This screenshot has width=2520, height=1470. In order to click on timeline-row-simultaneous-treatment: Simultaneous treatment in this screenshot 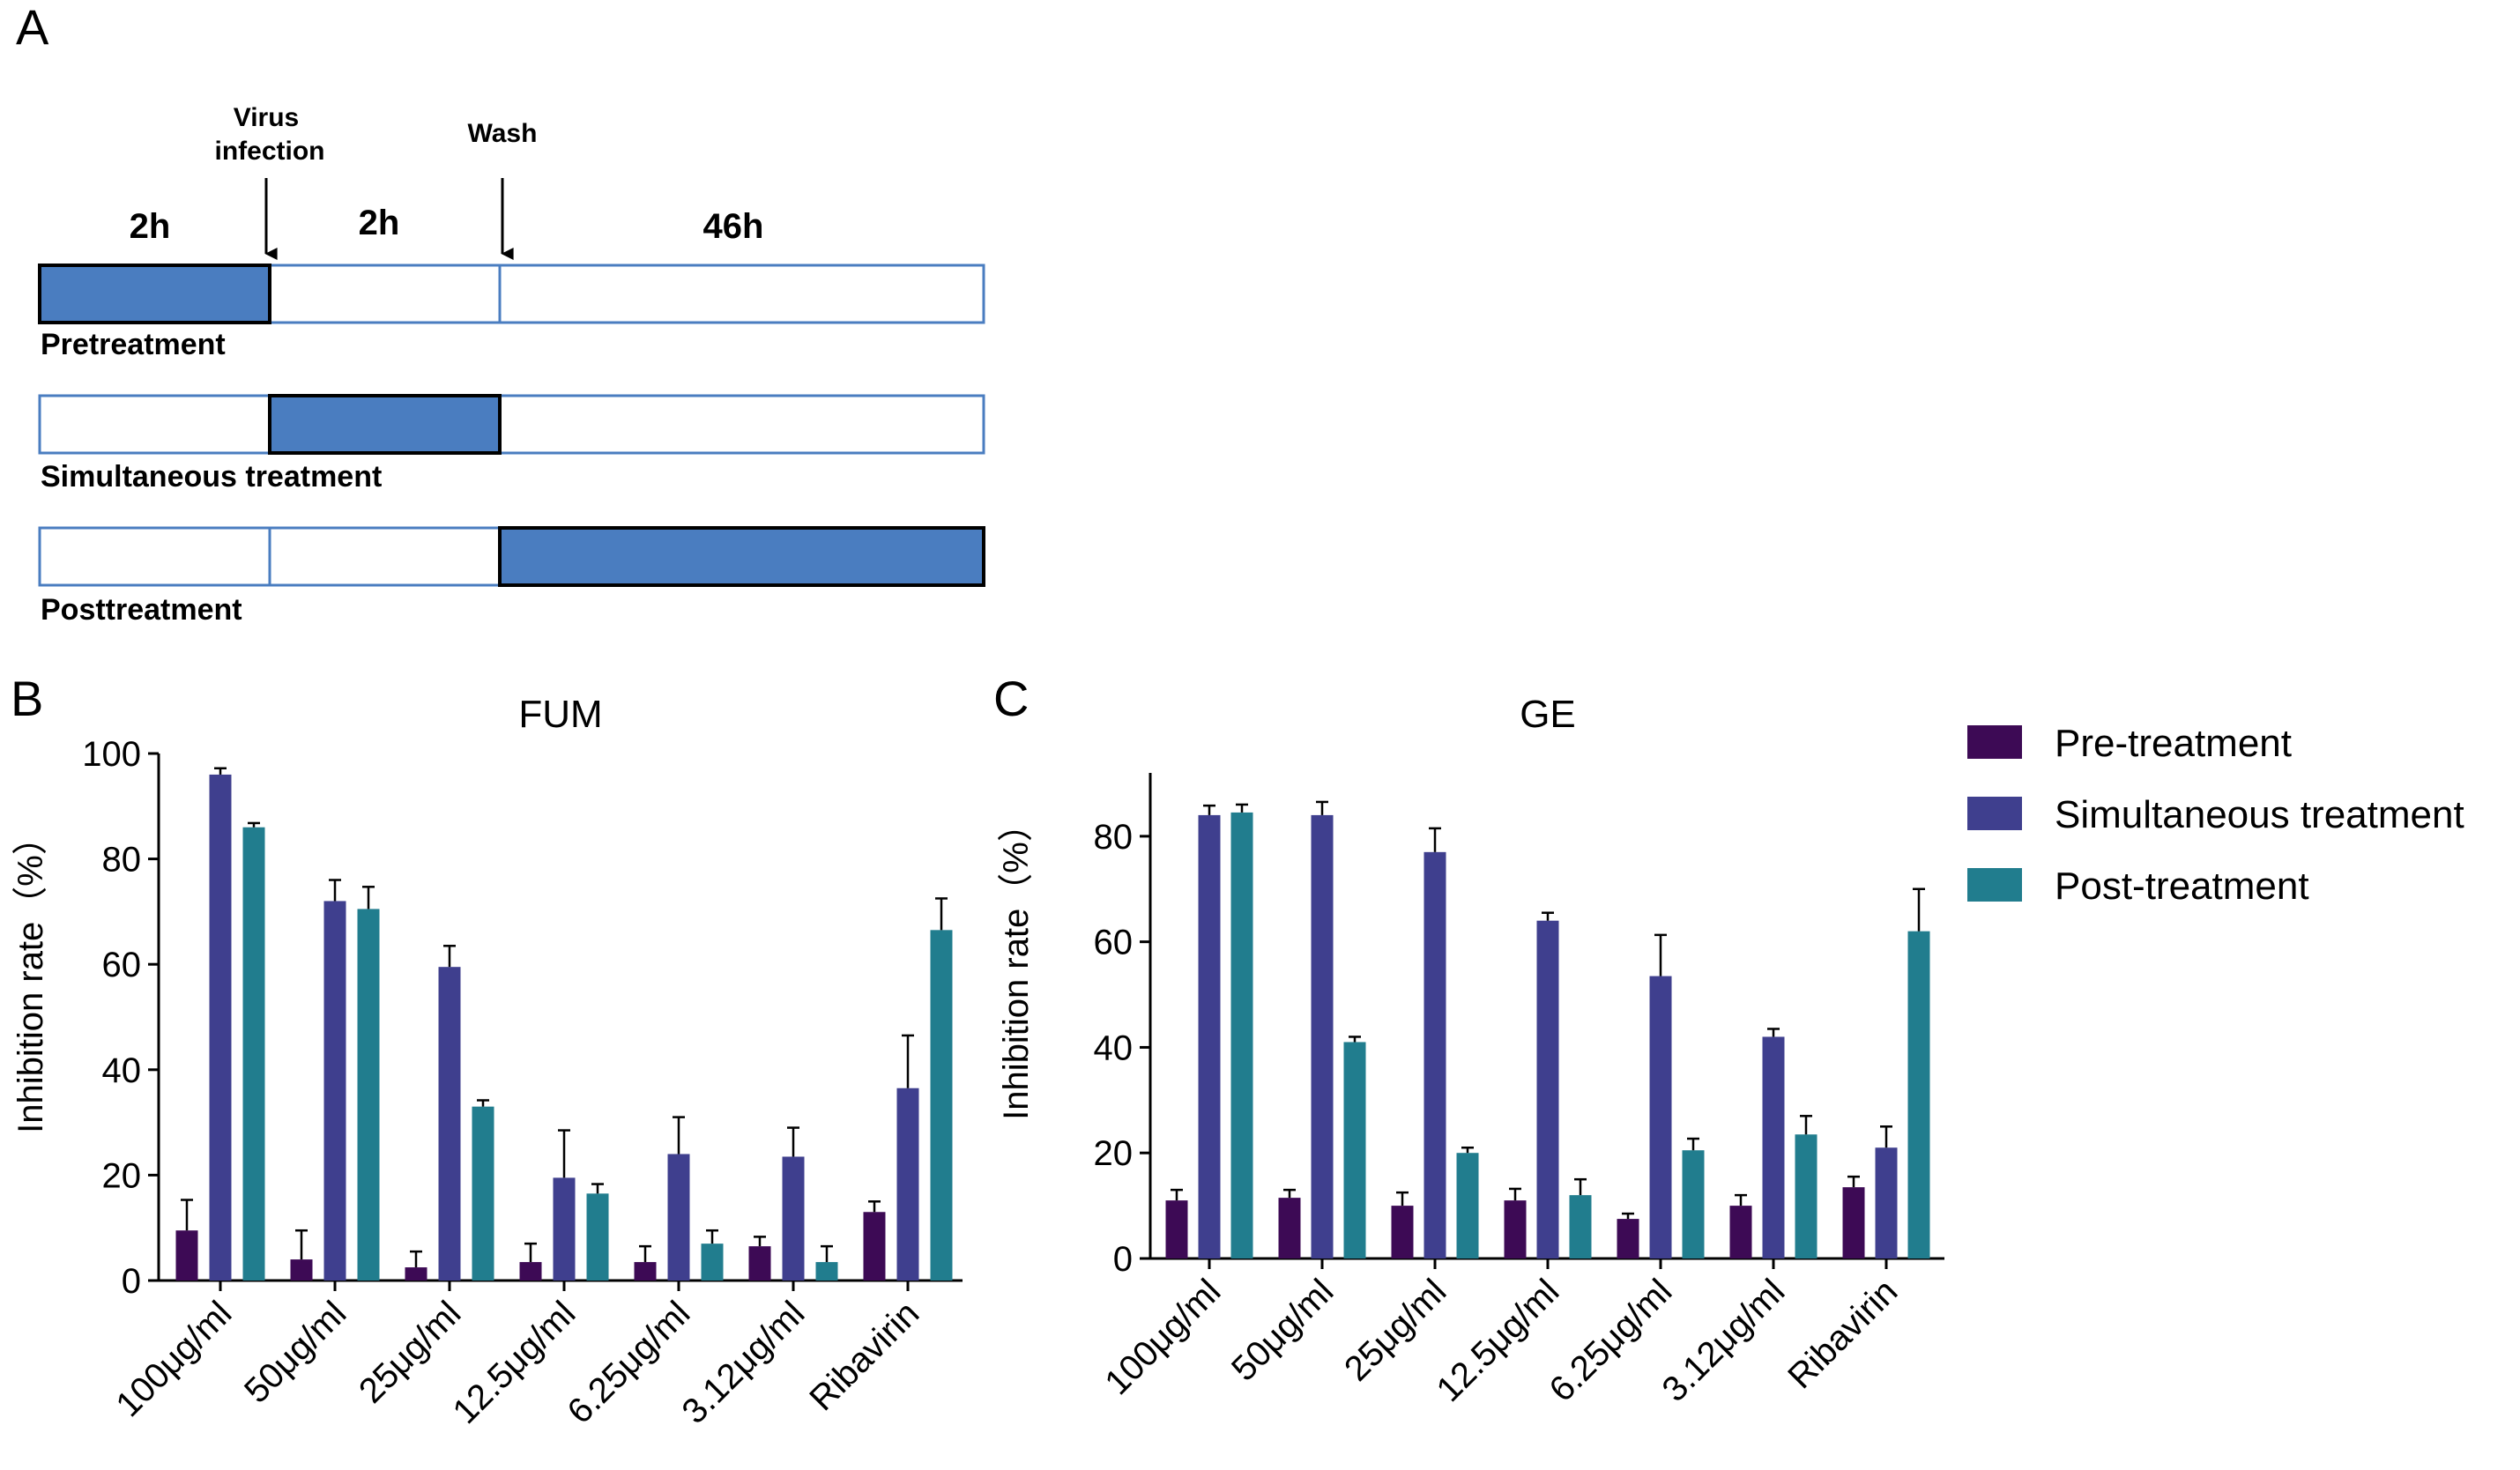, I will do `click(511, 444)`.